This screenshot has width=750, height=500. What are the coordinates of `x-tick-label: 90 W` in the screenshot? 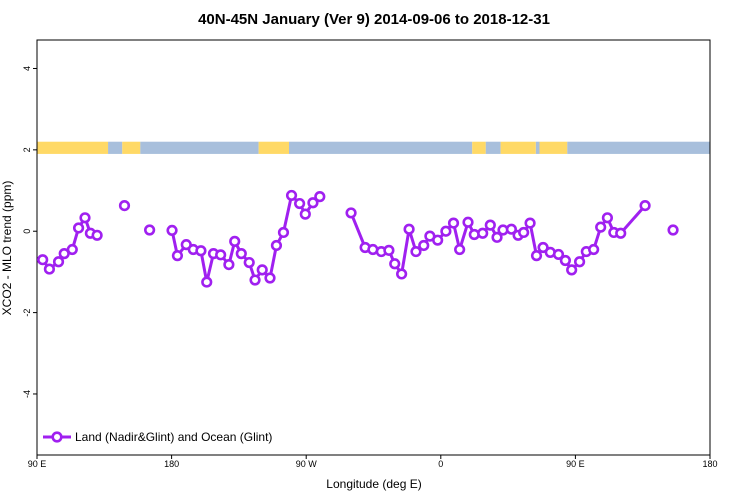 It's located at (307, 464).